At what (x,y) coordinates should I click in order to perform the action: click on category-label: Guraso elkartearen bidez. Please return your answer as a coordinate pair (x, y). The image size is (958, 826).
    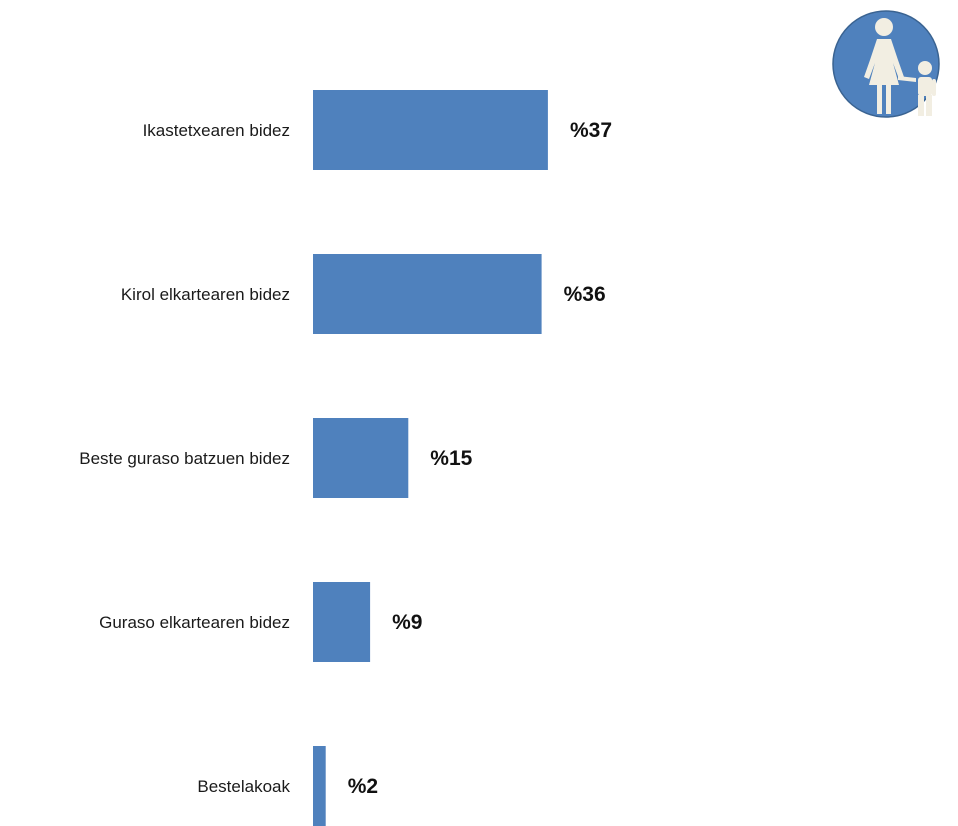
    Looking at the image, I should click on (194, 622).